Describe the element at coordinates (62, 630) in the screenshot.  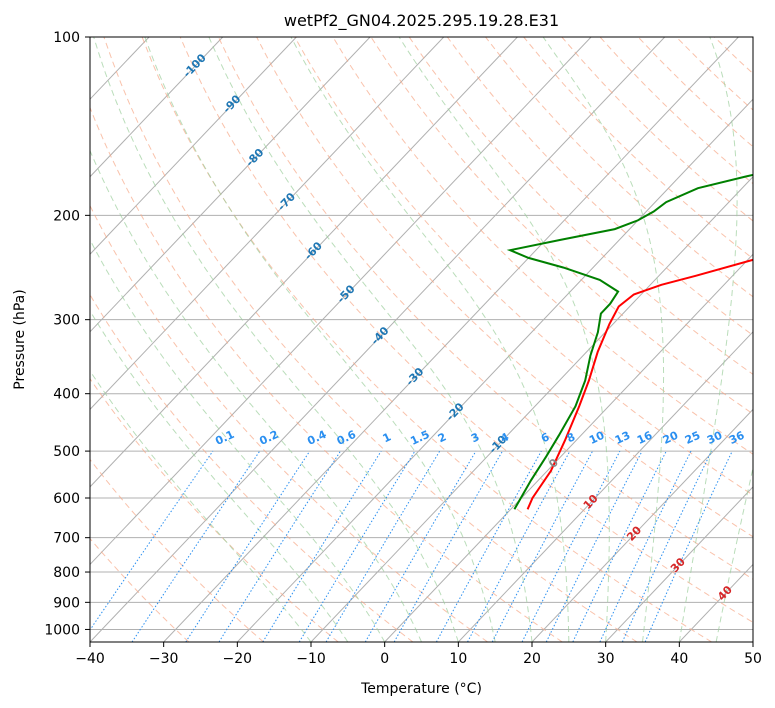
I see `y-tick-label: 1000` at that location.